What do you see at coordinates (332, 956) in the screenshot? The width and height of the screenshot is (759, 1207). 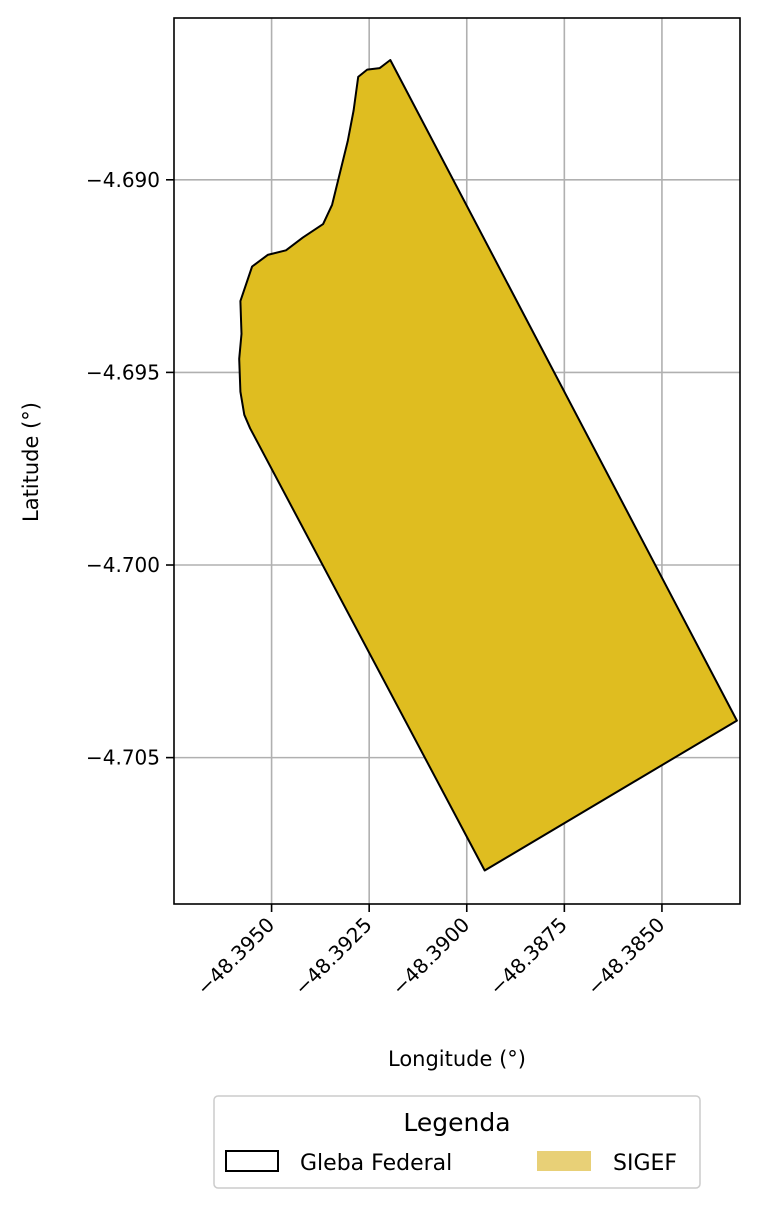 I see `x-tick-label: −48.3925` at bounding box center [332, 956].